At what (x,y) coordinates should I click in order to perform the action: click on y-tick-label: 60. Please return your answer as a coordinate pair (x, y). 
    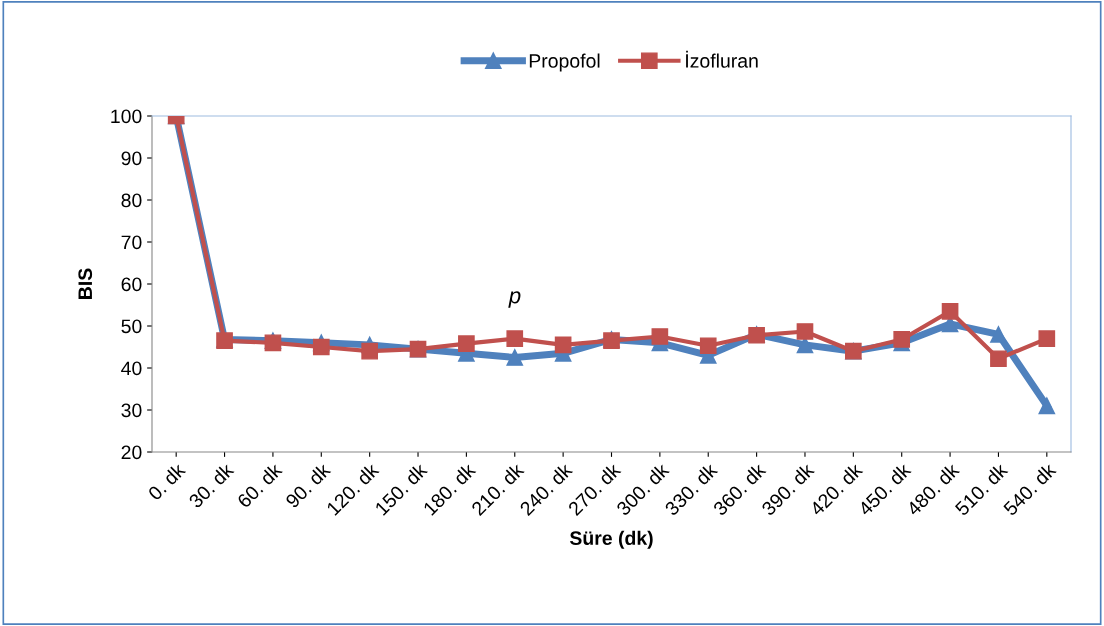
    Looking at the image, I should click on (131, 284).